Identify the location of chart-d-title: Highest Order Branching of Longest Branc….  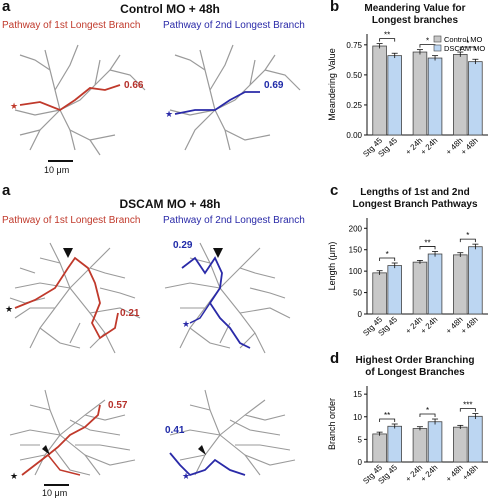
(415, 366).